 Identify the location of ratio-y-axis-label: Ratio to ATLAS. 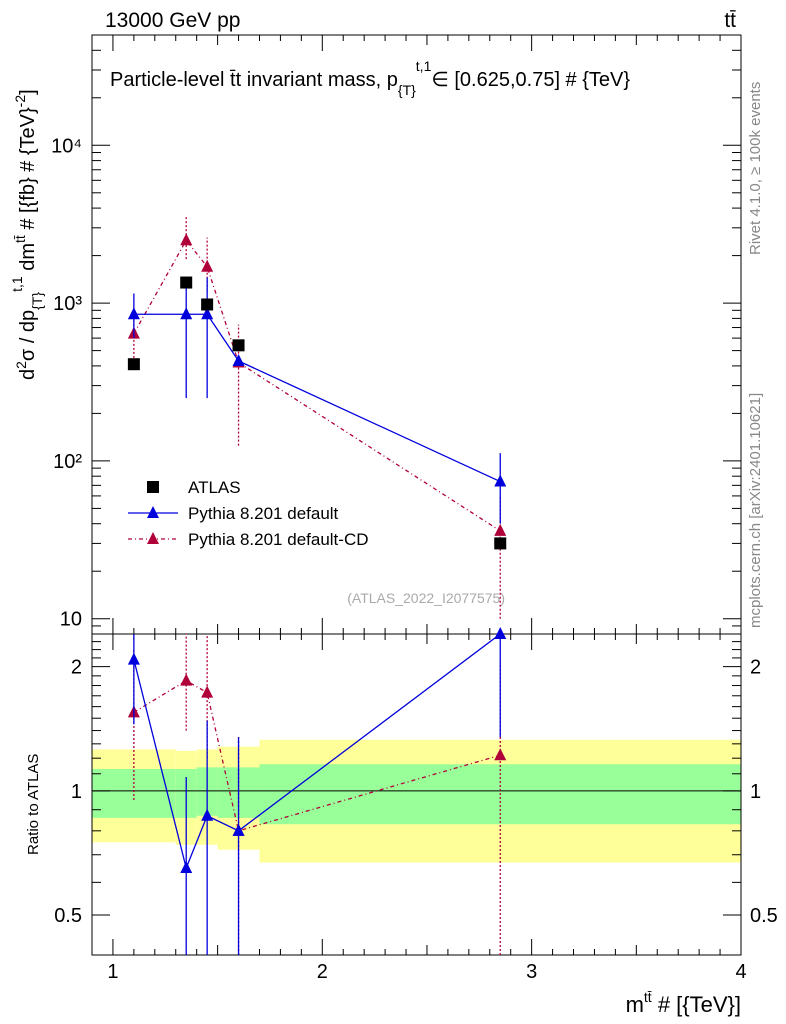
(33, 804).